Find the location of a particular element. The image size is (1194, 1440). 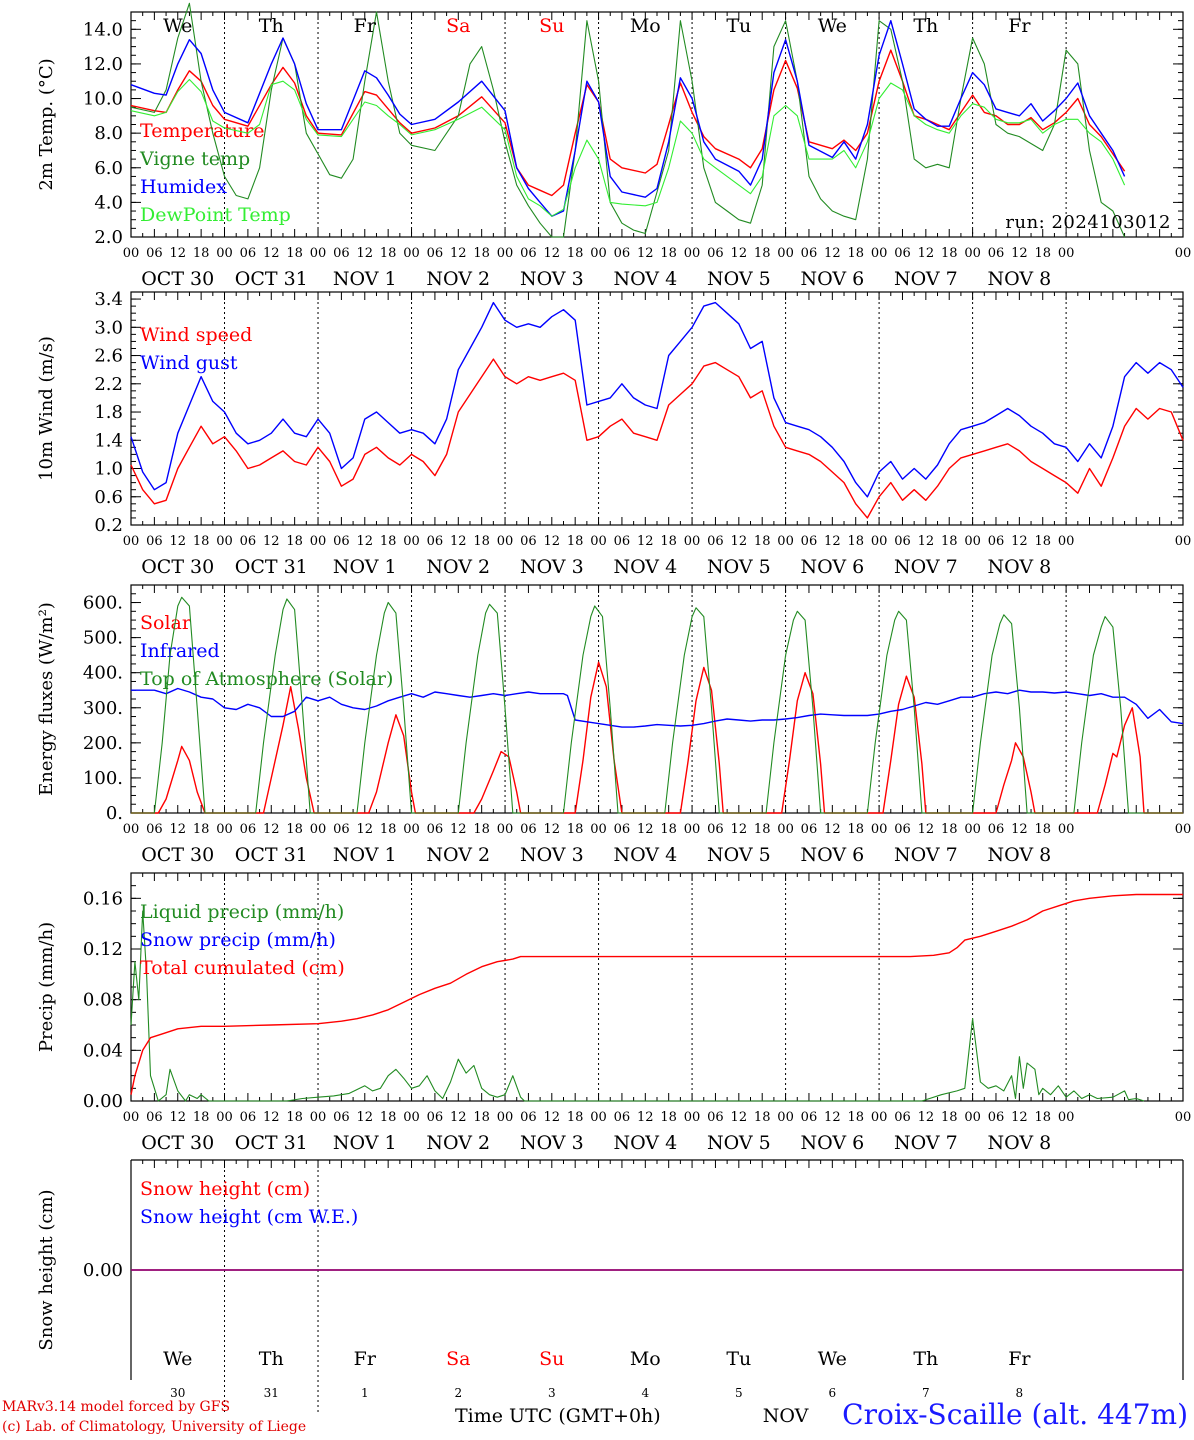

y-tick-label: 300. is located at coordinates (103, 708).